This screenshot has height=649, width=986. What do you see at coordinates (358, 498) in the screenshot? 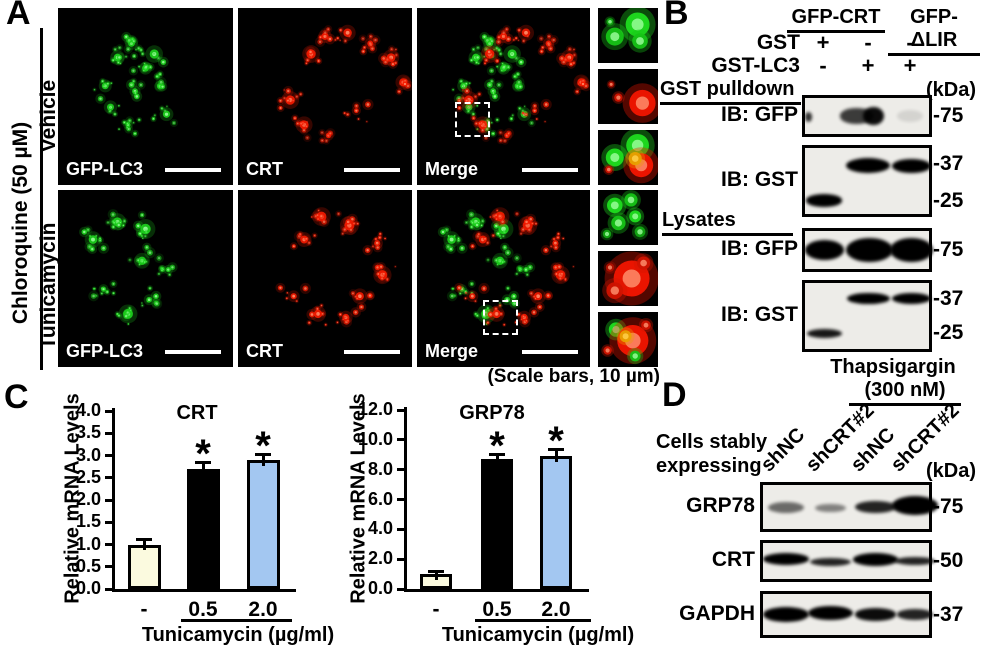
I see `chart-grp78-ylabel: Relative mRNA Levels` at bounding box center [358, 498].